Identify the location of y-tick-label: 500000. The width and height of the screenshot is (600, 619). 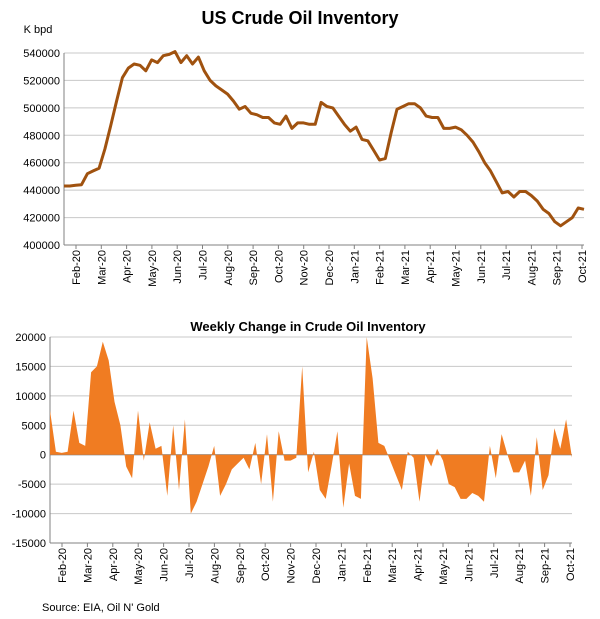
(41, 109).